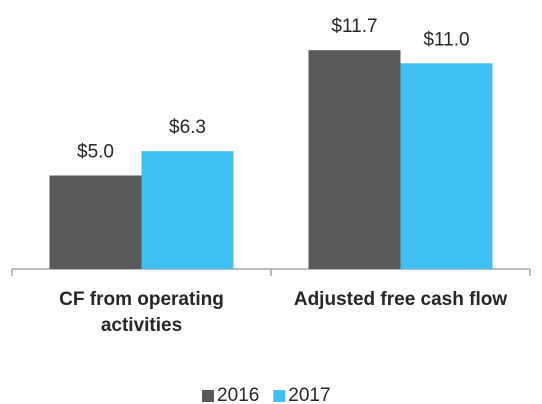 This screenshot has height=404, width=542. Describe the element at coordinates (187, 127) in the screenshot. I see `data-label: $6.3` at that location.